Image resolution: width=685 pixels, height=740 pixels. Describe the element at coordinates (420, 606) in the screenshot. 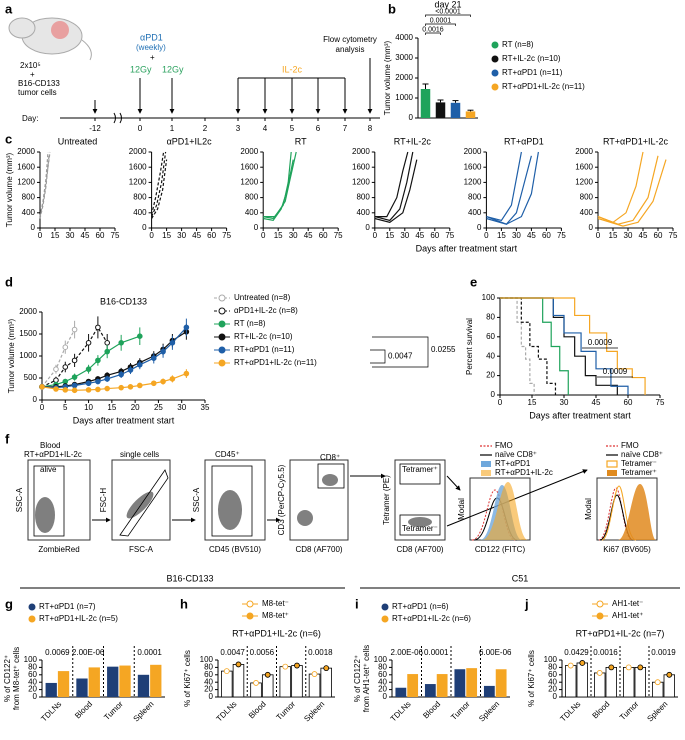

I see `legend-label: RT+αPD1 (n=6)` at that location.